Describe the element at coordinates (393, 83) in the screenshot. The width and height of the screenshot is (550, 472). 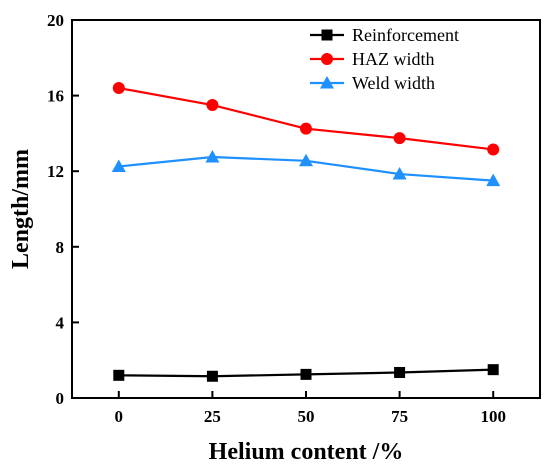
I see `legend-label: Weld width` at that location.